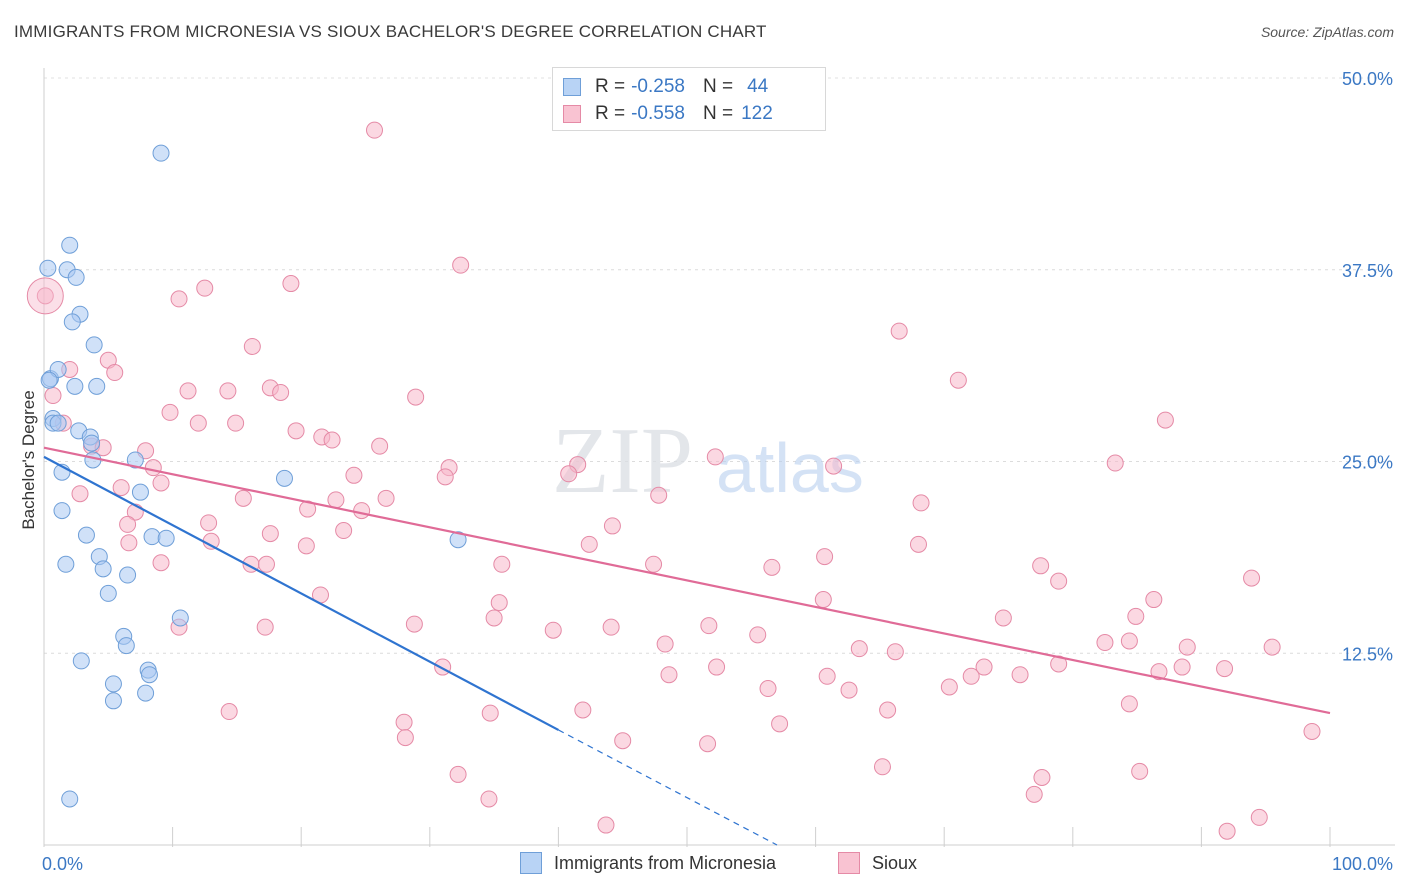 Image resolution: width=1406 pixels, height=892 pixels. I want to click on micronesia-trend-extension, so click(668, 787).